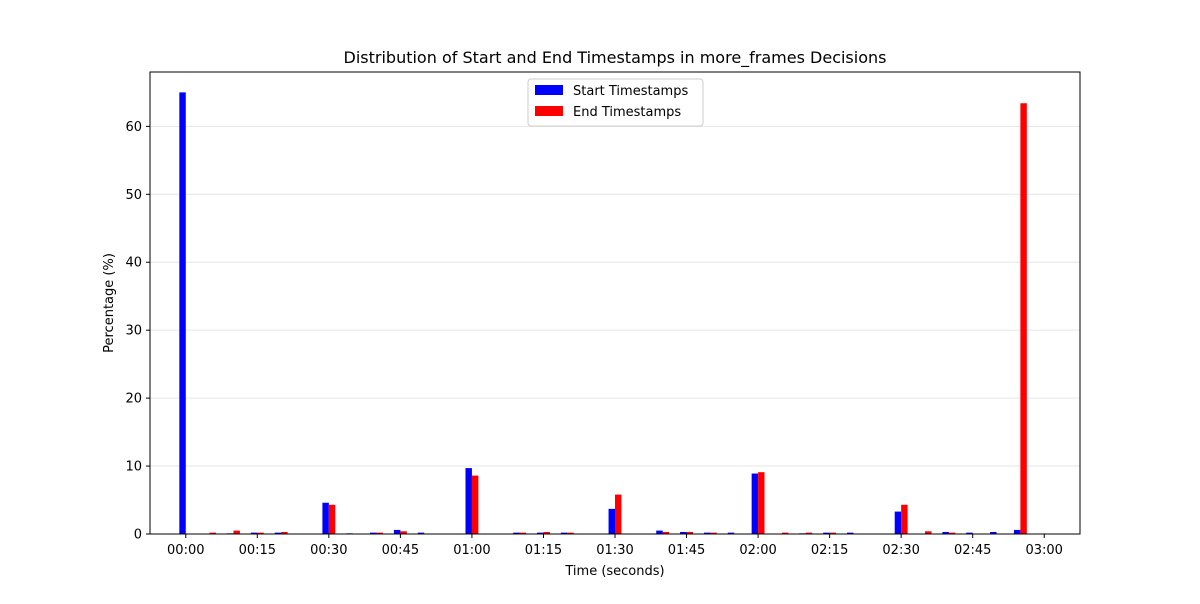 This screenshot has width=1200, height=604. Describe the element at coordinates (543, 550) in the screenshot. I see `x-tick-label: 01:15` at that location.